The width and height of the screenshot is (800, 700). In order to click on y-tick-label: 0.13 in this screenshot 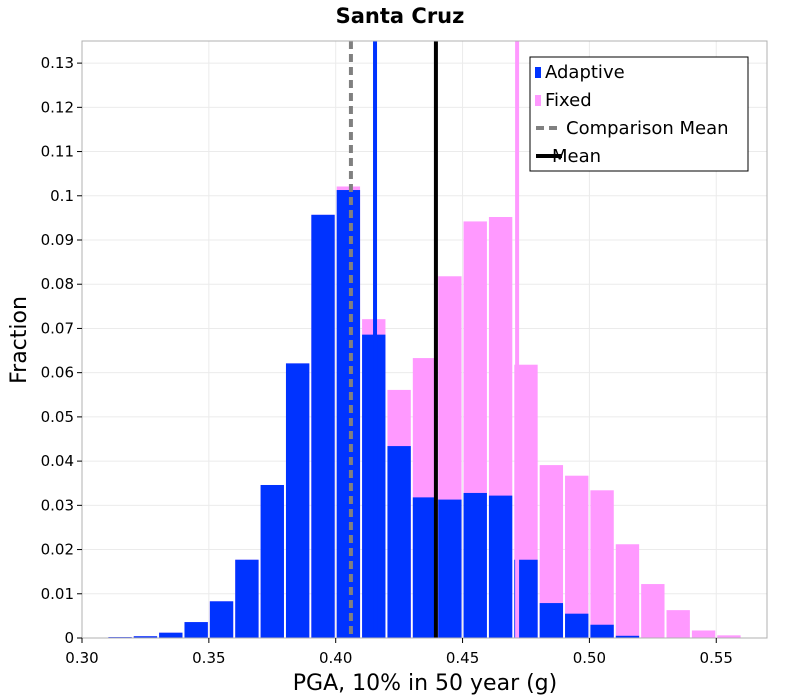, I will do `click(57, 63)`.